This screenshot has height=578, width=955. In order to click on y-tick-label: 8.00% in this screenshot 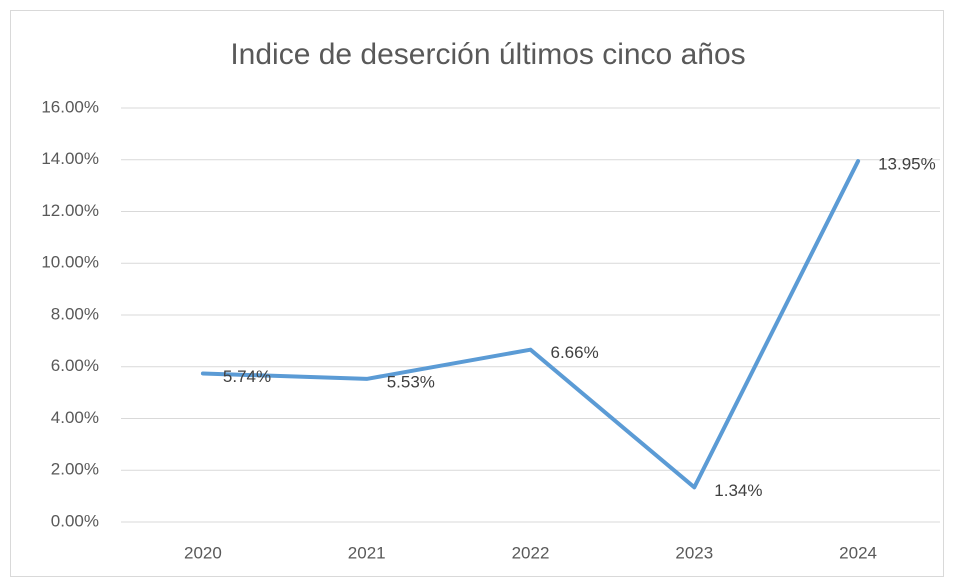, I will do `click(75, 313)`.